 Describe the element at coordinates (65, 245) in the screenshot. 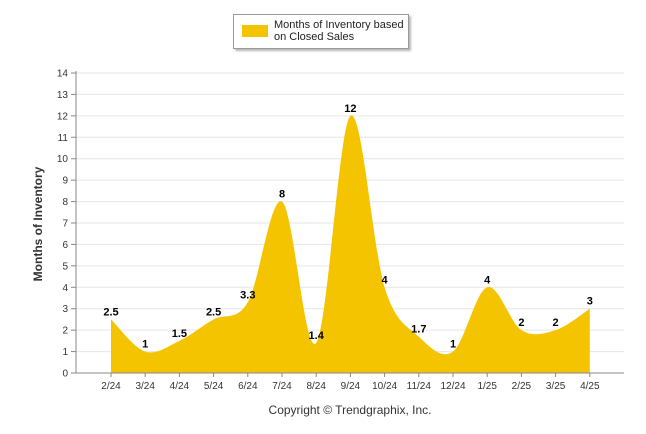

I see `y-tick-label: 6` at that location.